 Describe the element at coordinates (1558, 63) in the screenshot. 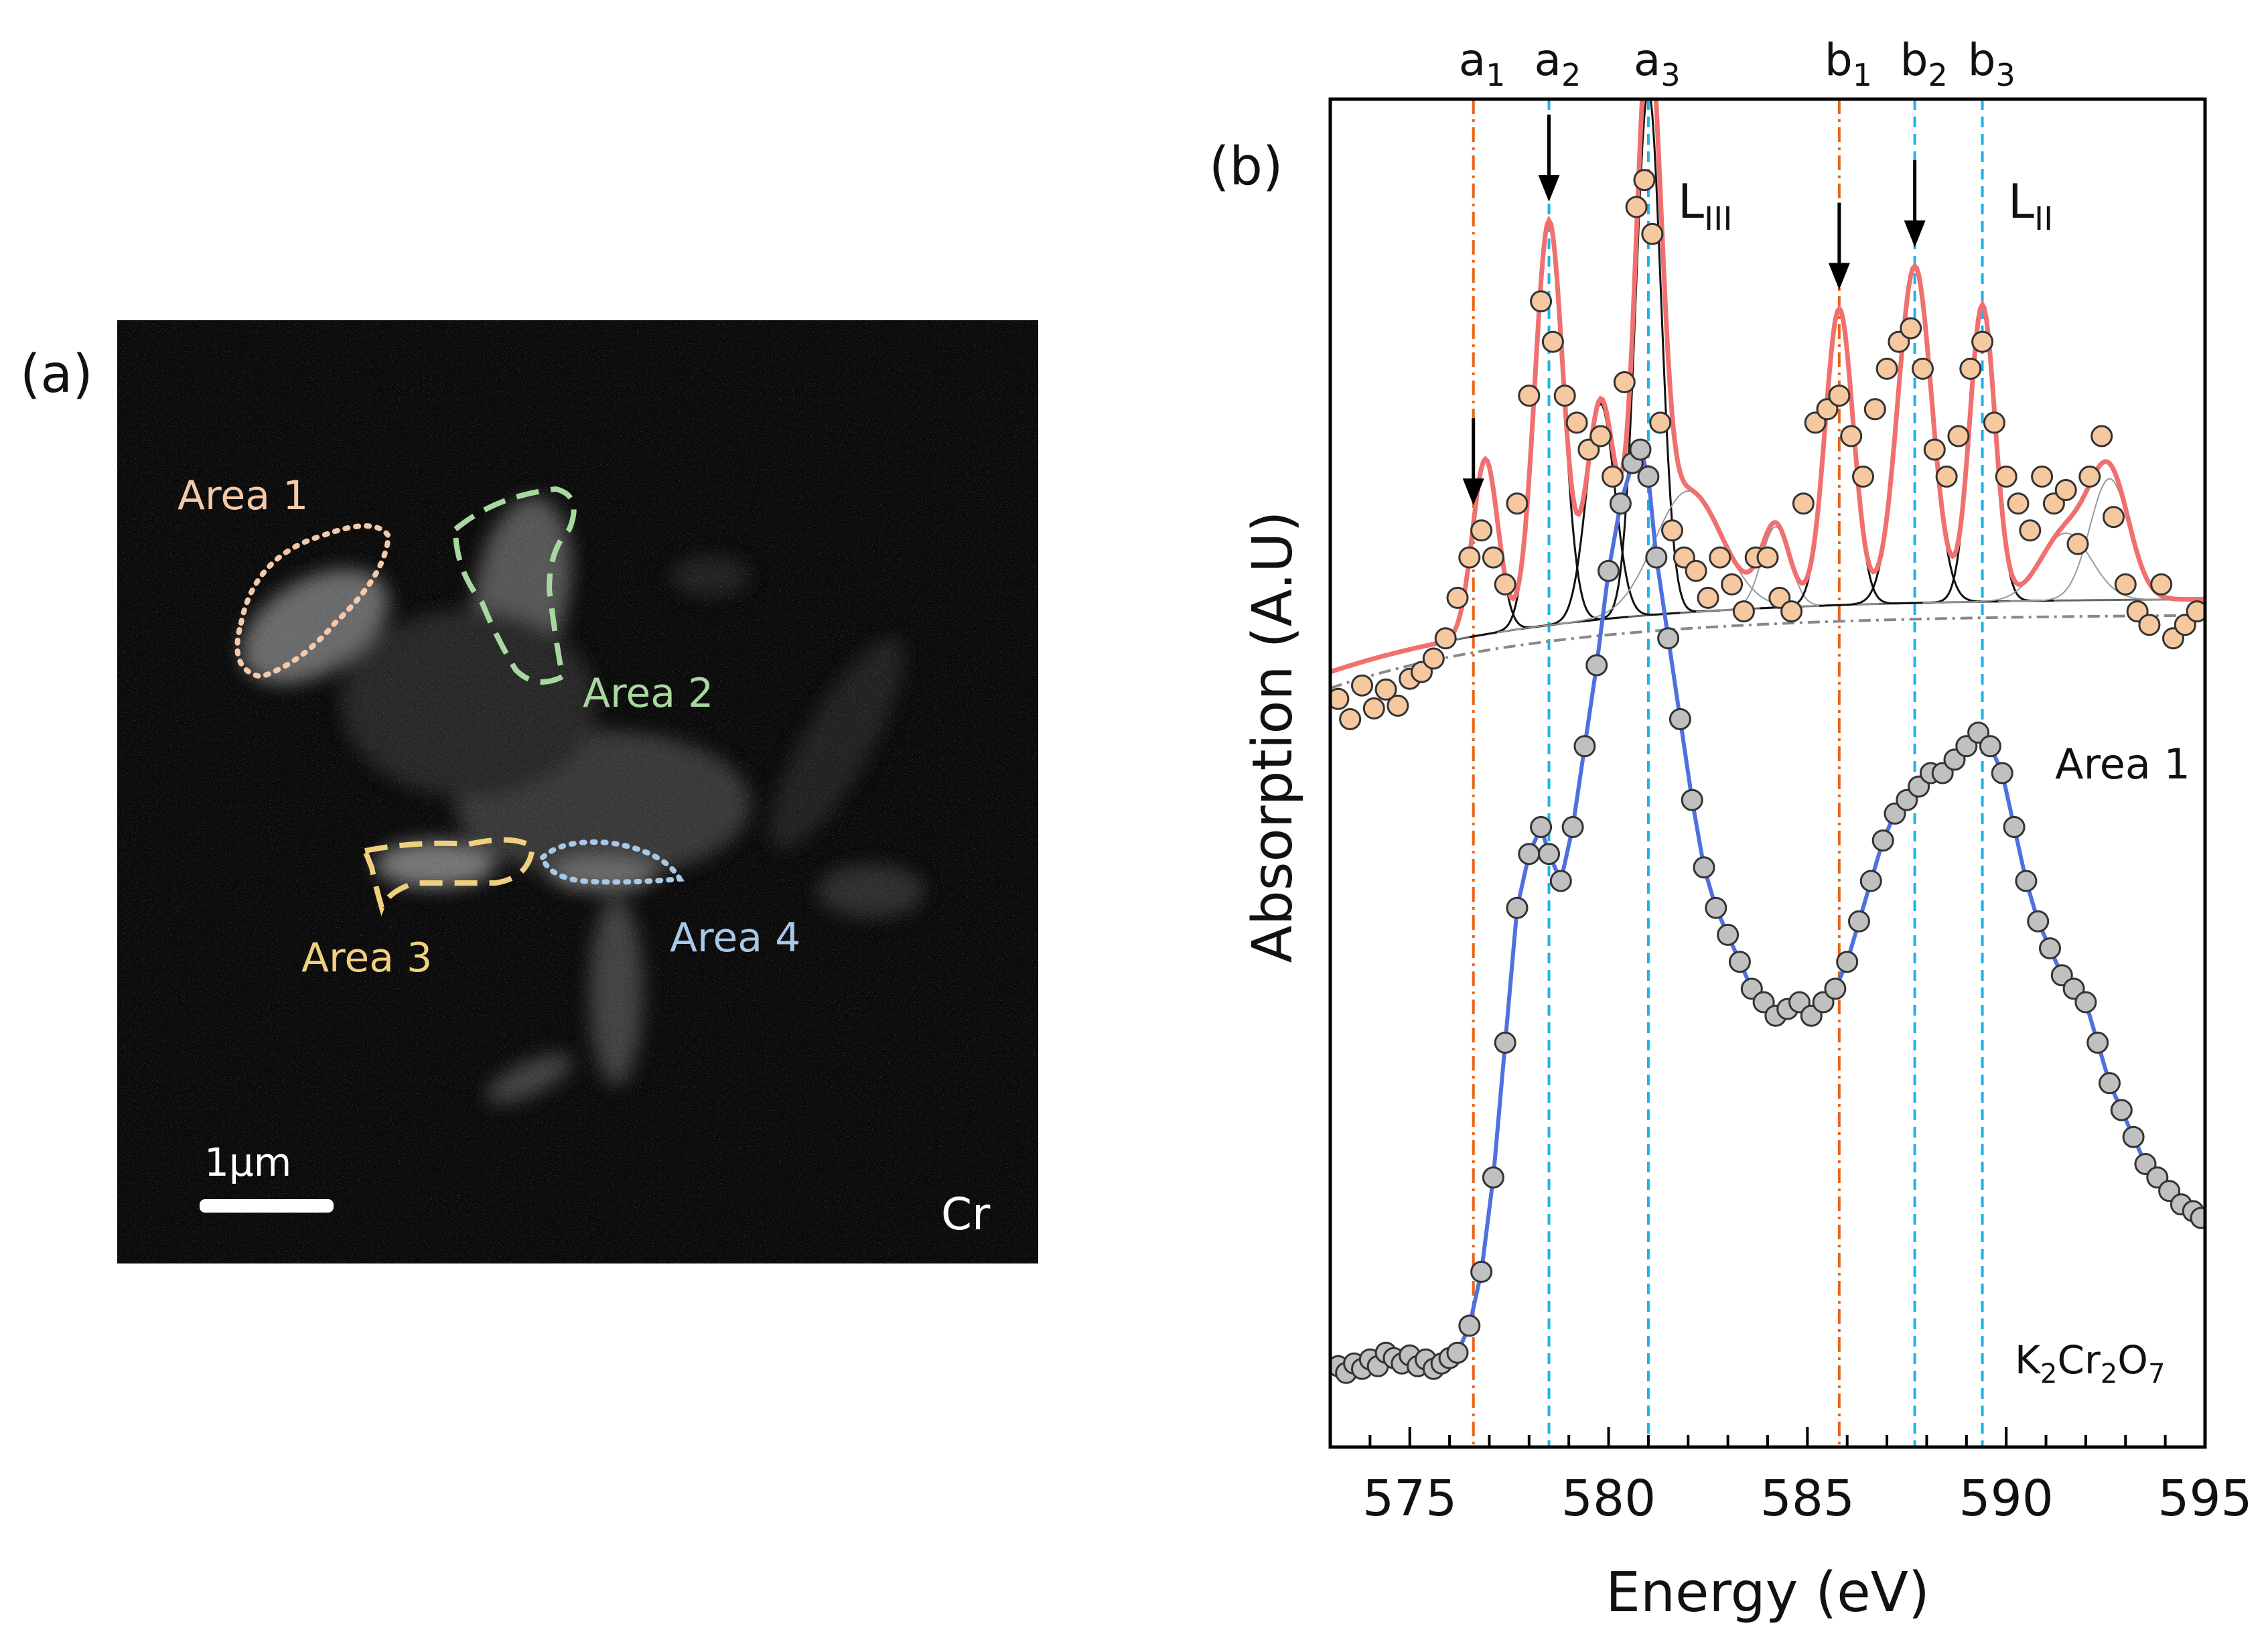

I see `marker-label-a2: a2` at that location.